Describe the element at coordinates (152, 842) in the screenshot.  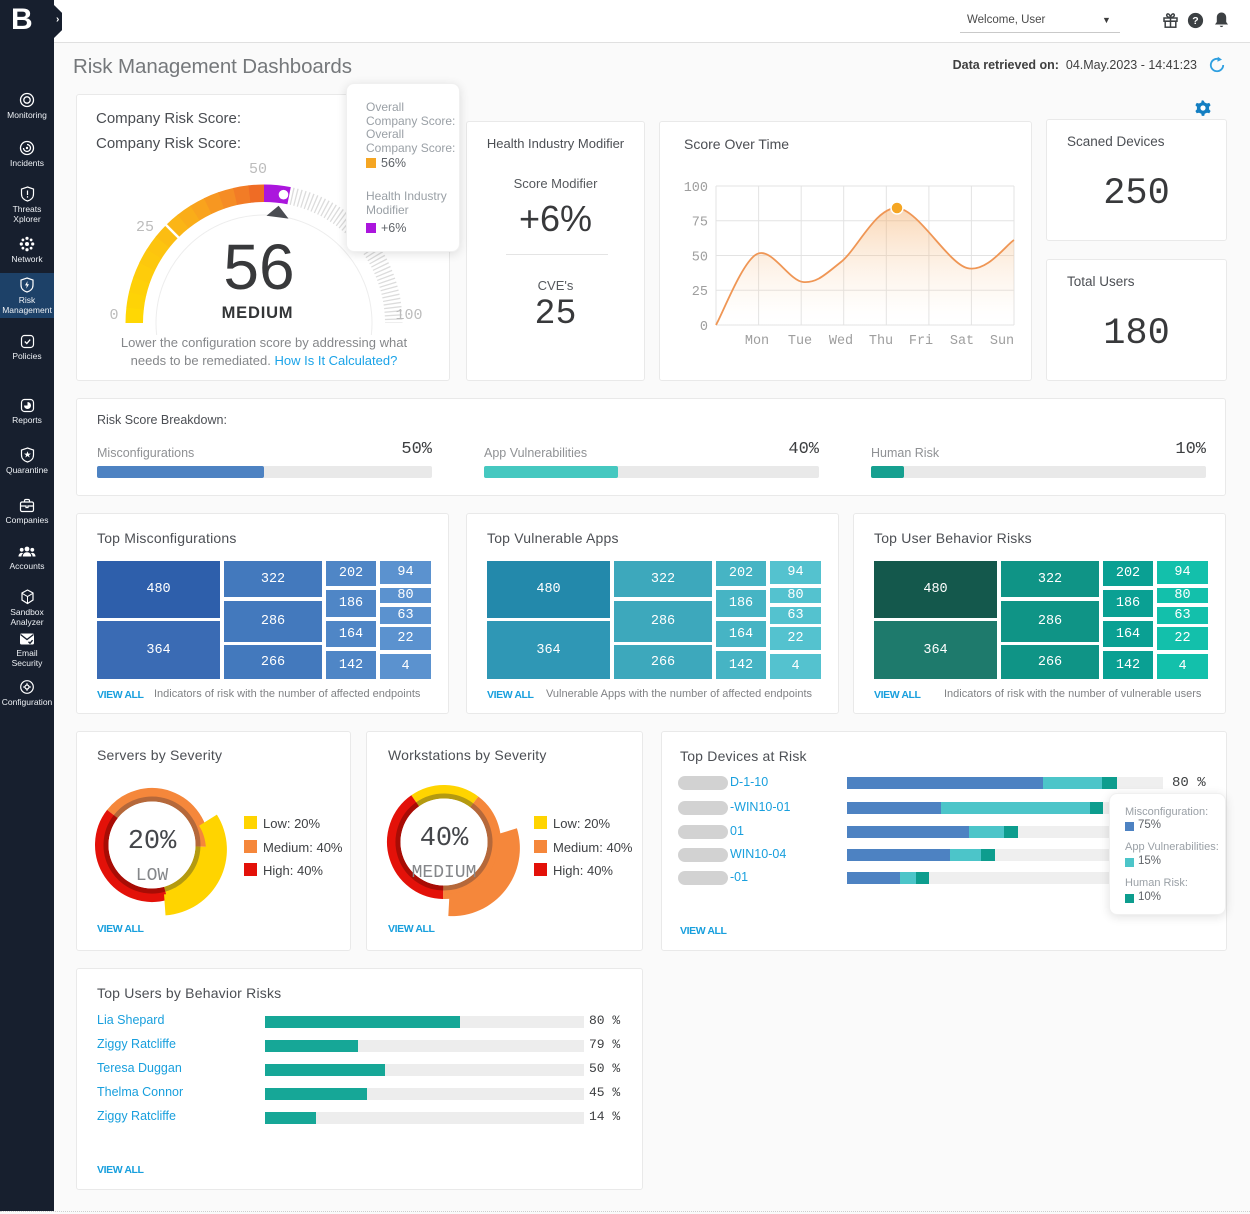
I see `svg-text: 20%` at that location.